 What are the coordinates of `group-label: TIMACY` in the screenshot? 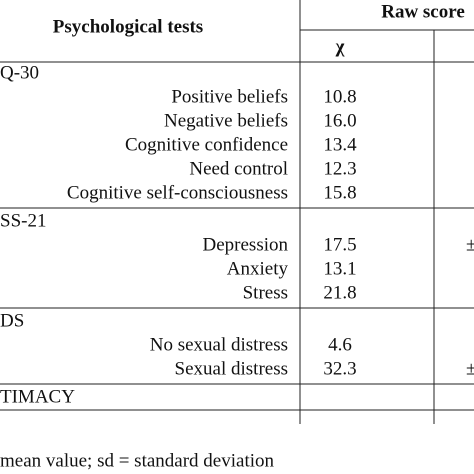 It's located at (37, 396).